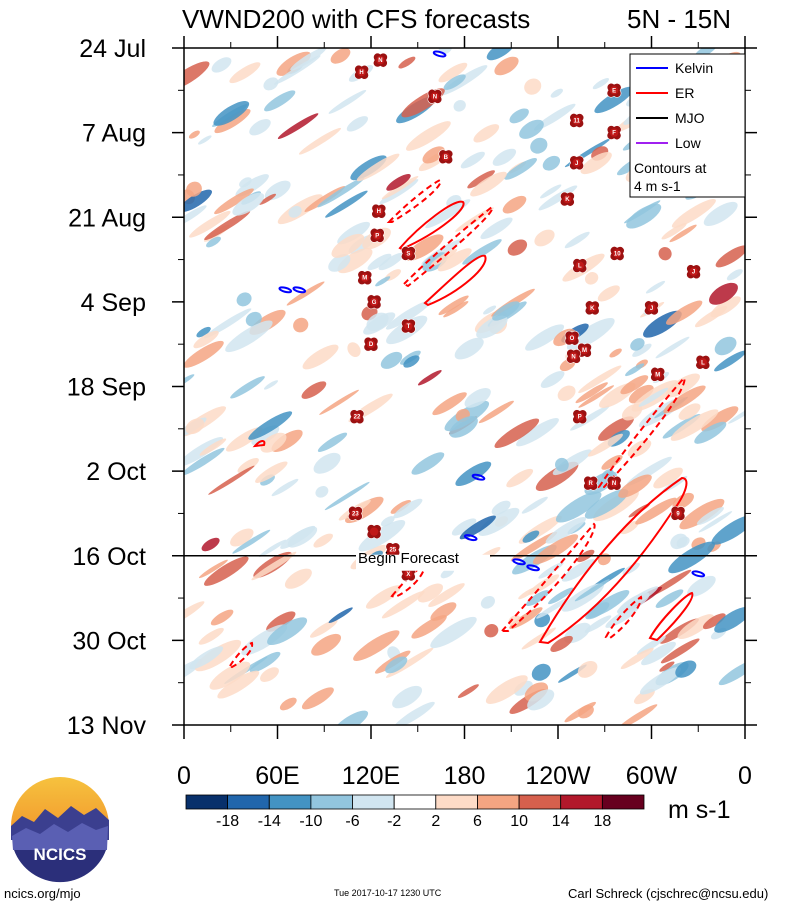  I want to click on storm-label: L, so click(580, 267).